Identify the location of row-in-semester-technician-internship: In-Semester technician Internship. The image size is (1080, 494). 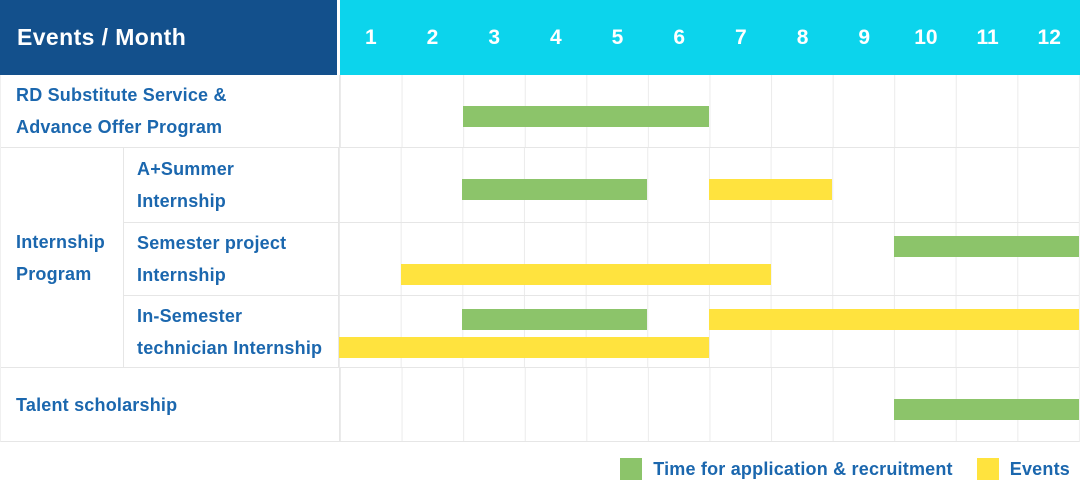
(601, 331).